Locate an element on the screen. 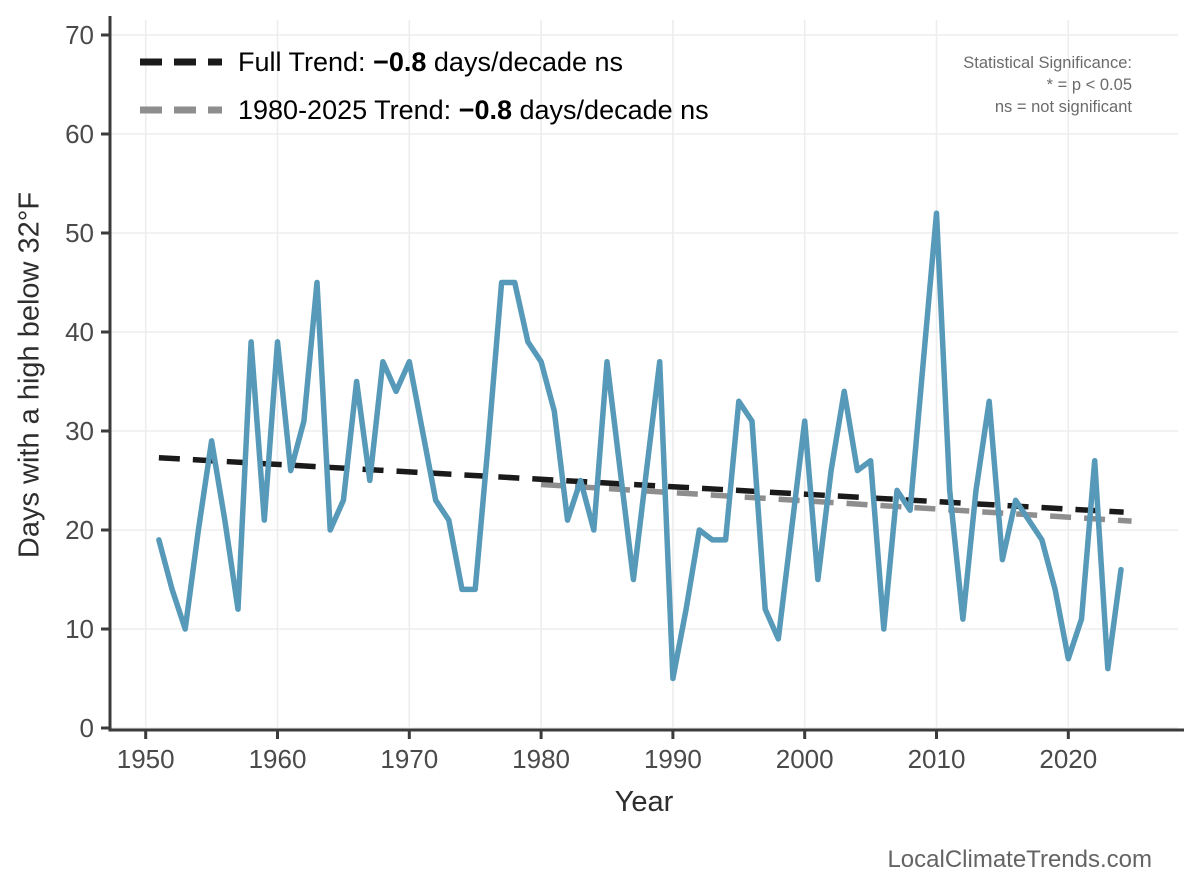 This screenshot has width=1184, height=889. x-axis-label: Year is located at coordinates (644, 802).